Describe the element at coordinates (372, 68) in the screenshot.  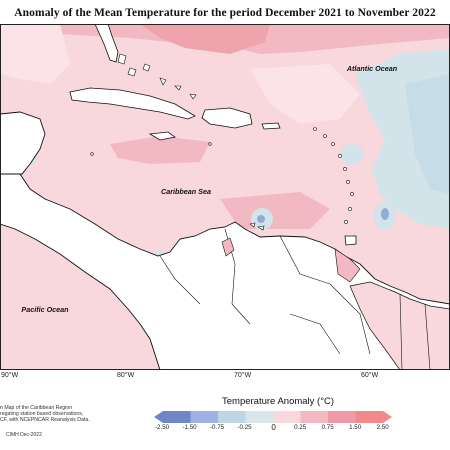
I see `label-atlantic-ocean: Atlantic Ocean` at that location.